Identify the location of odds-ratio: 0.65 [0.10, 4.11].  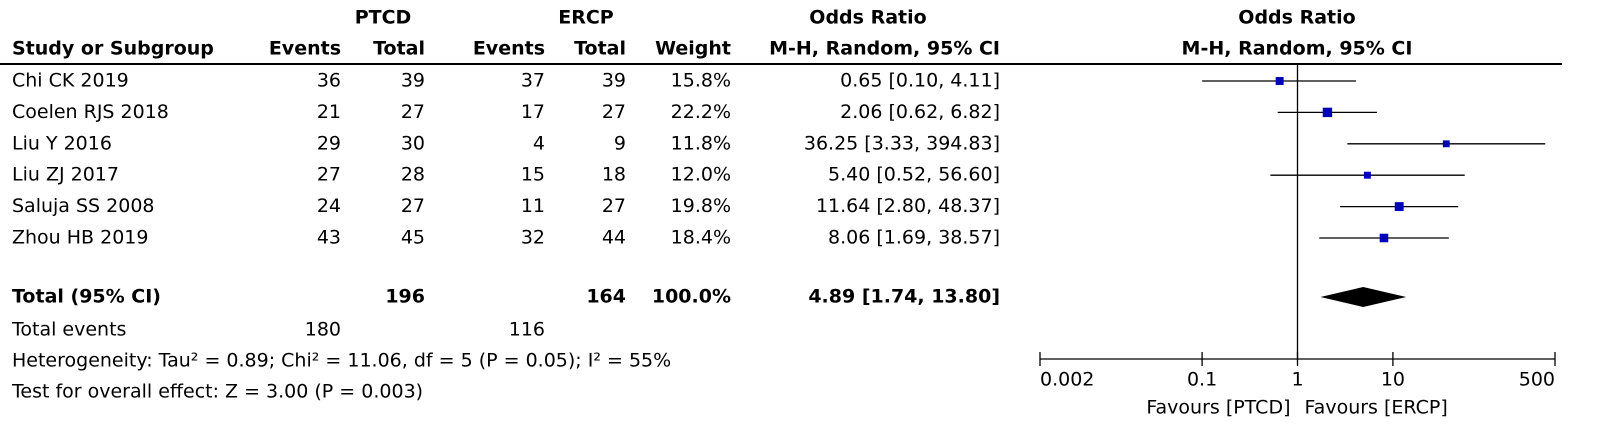
(920, 81).